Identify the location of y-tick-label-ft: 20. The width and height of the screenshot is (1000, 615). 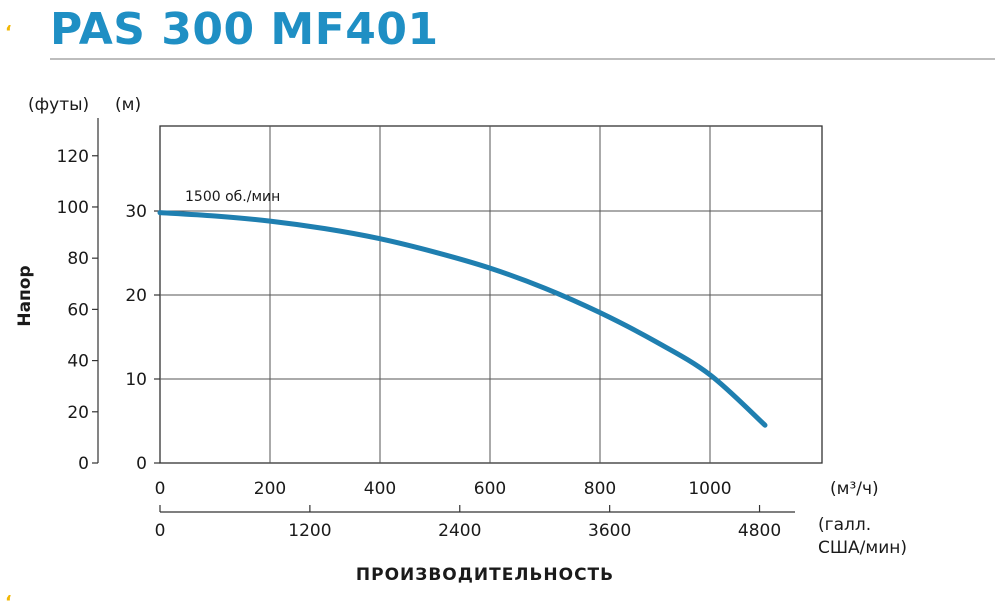
(78, 413).